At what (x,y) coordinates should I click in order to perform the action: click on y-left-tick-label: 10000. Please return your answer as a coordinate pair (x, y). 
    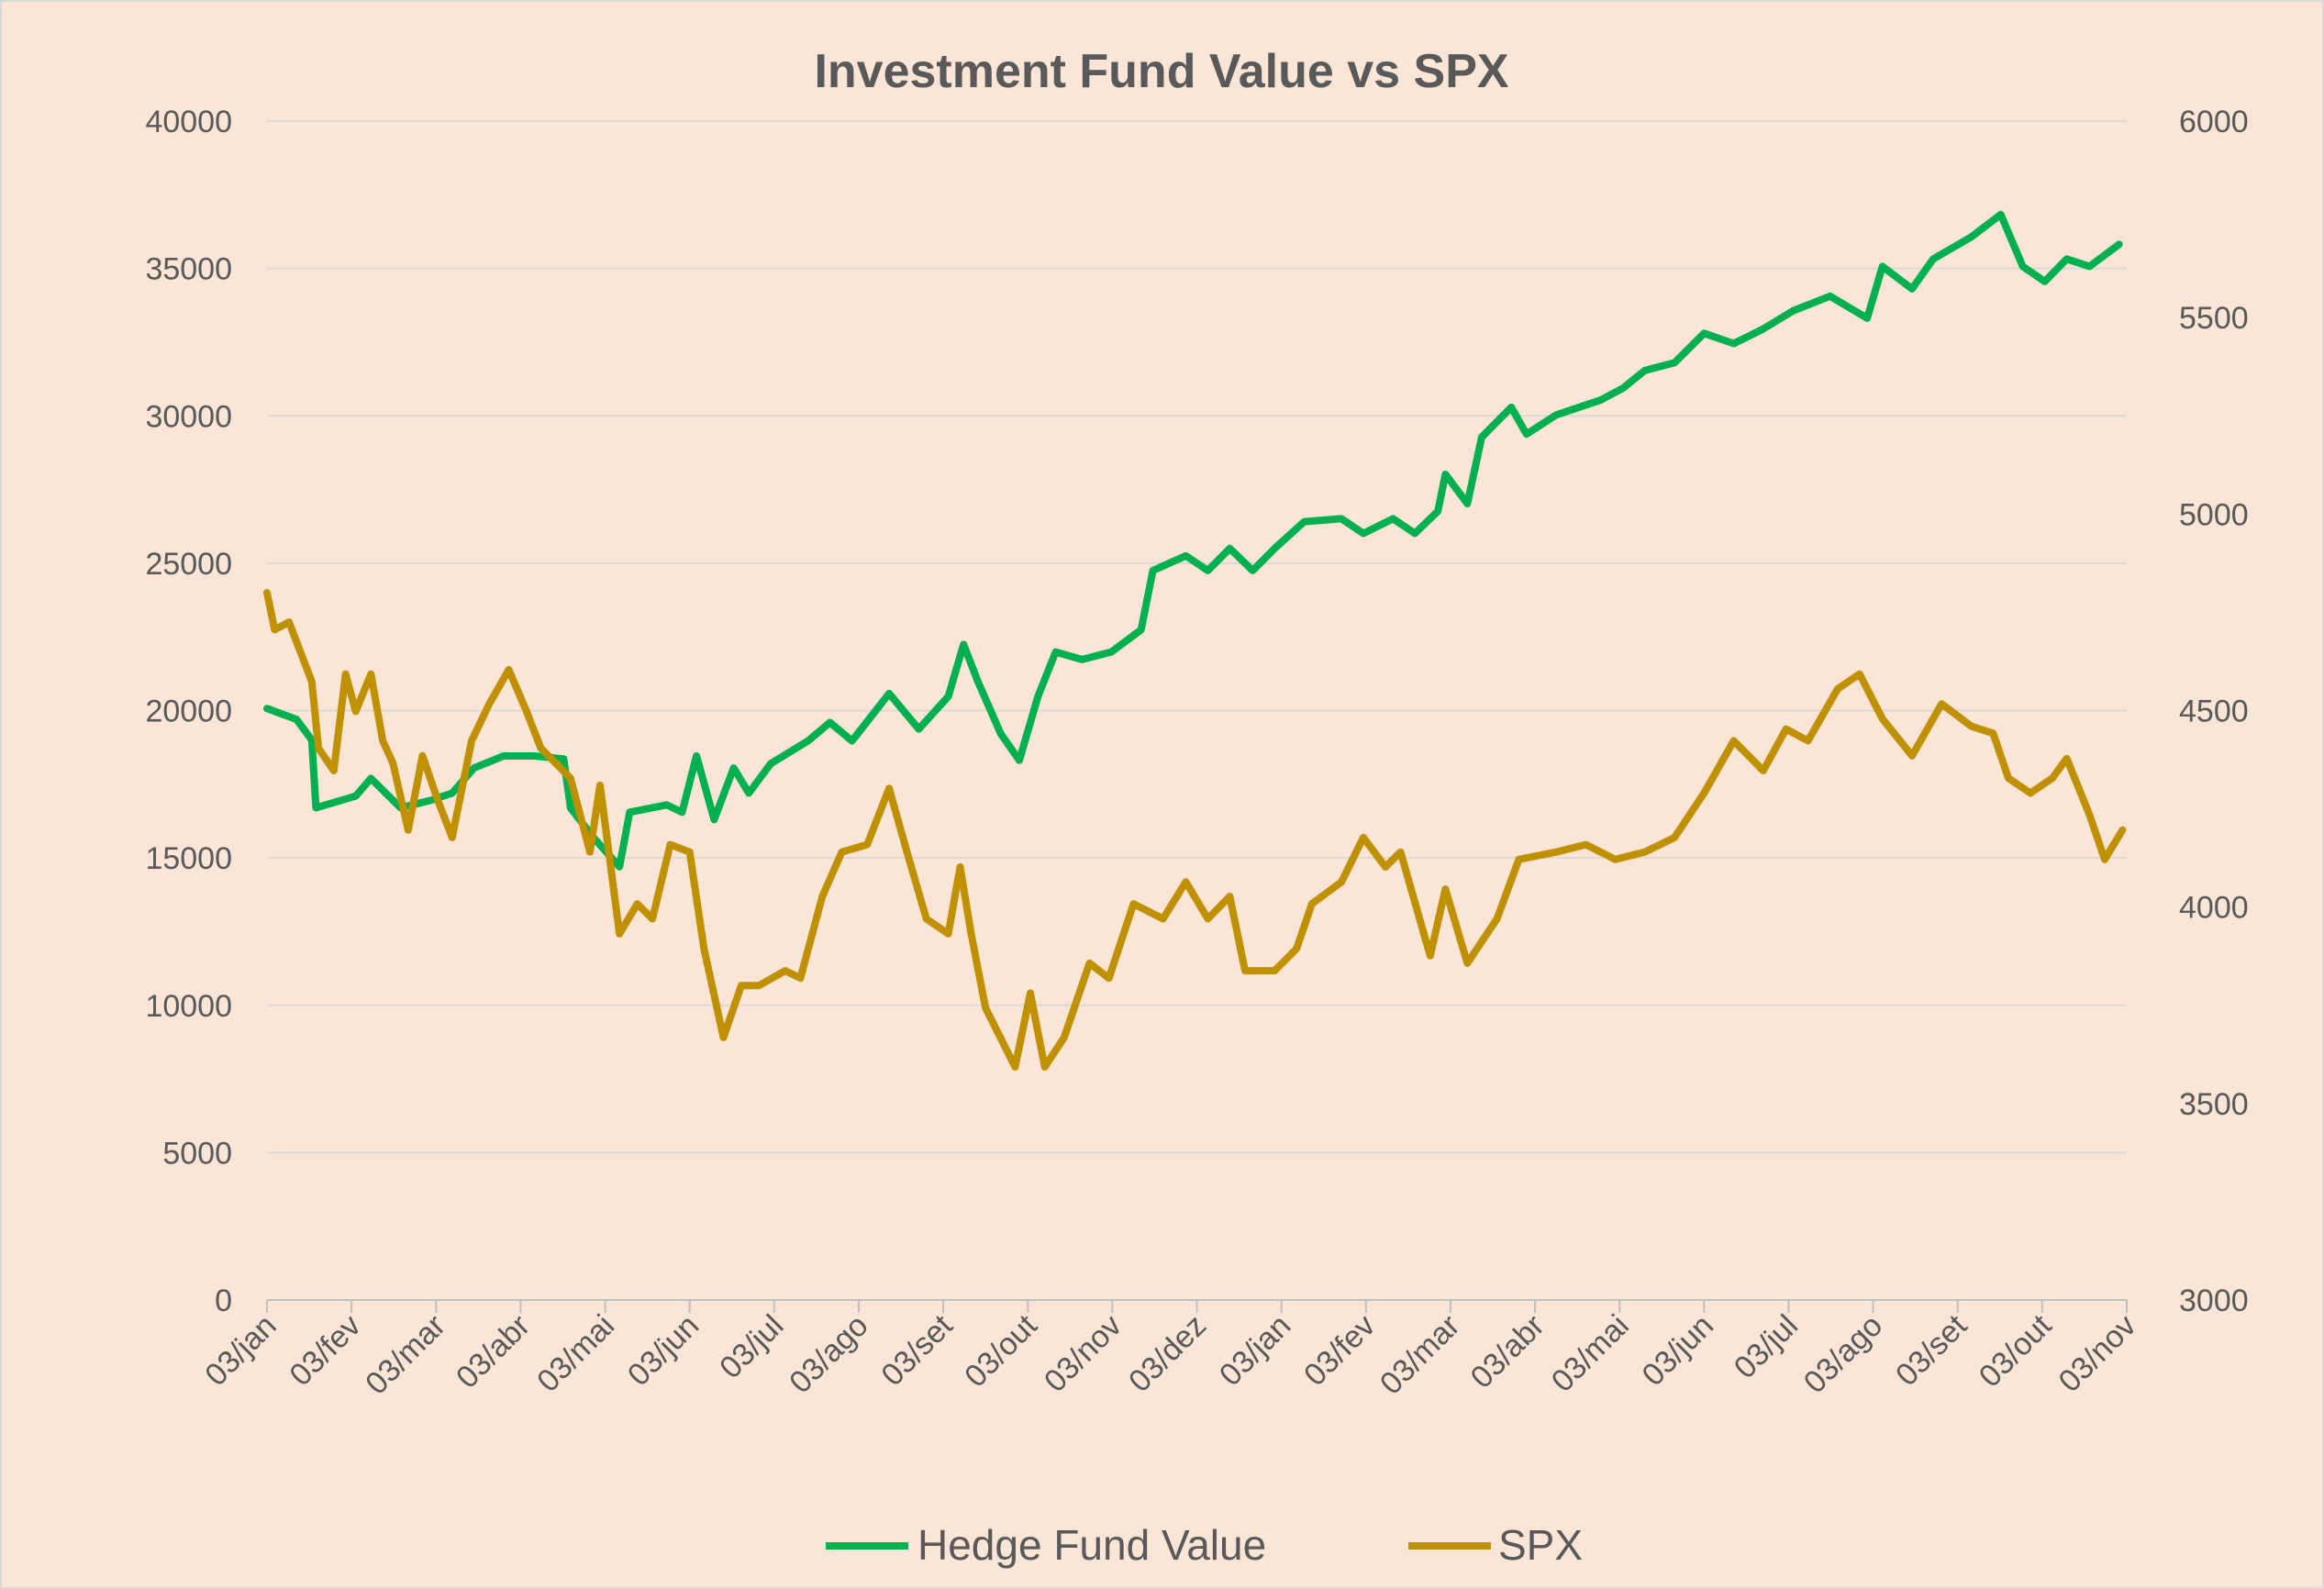
    Looking at the image, I should click on (189, 1006).